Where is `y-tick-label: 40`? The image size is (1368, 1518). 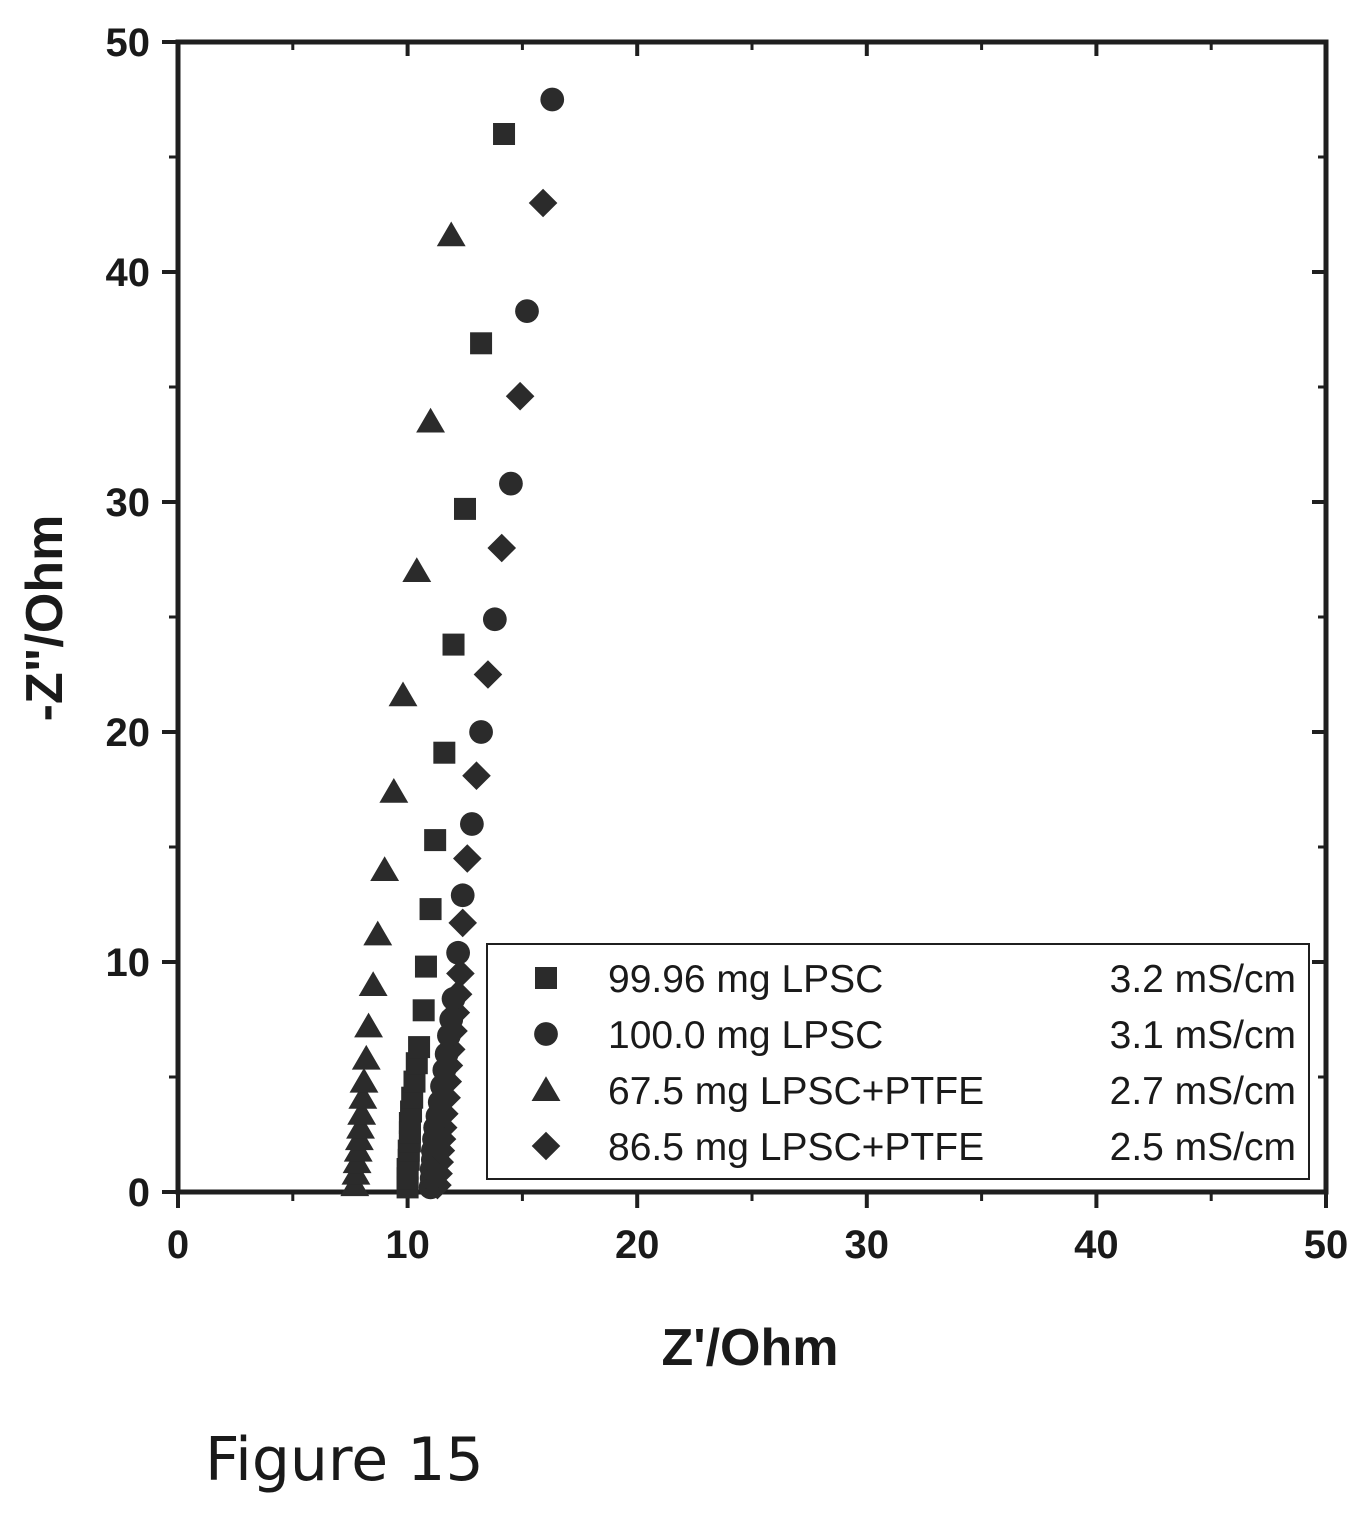
y-tick-label: 40 is located at coordinates (128, 273).